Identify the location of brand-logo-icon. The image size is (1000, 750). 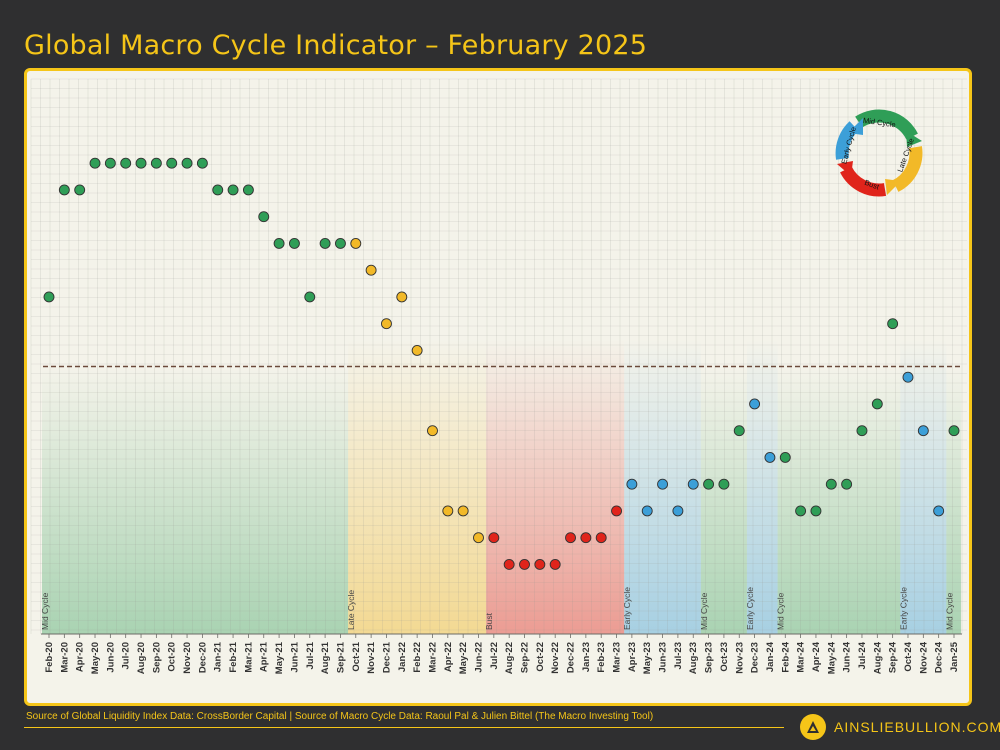
(813, 727).